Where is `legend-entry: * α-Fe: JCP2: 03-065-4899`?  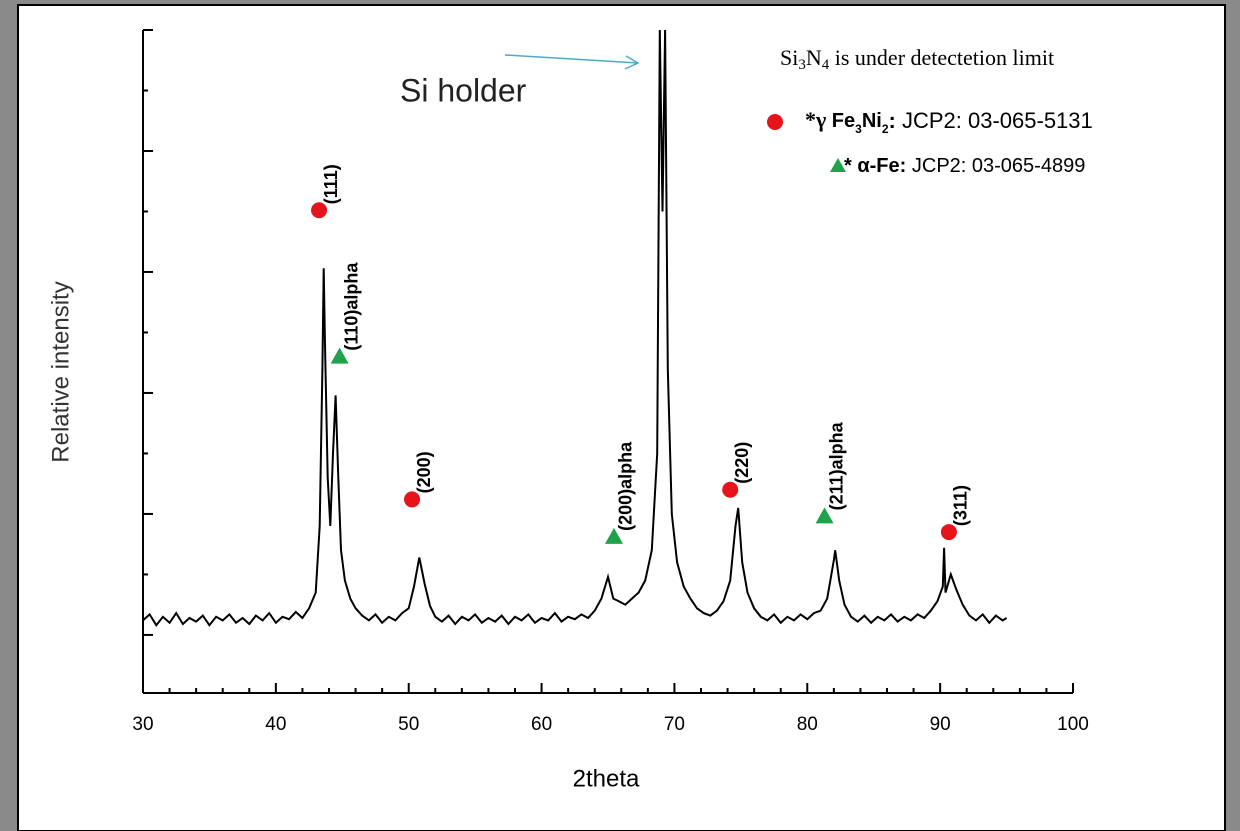
legend-entry: * α-Fe: JCP2: 03-065-4899 is located at coordinates (964, 166).